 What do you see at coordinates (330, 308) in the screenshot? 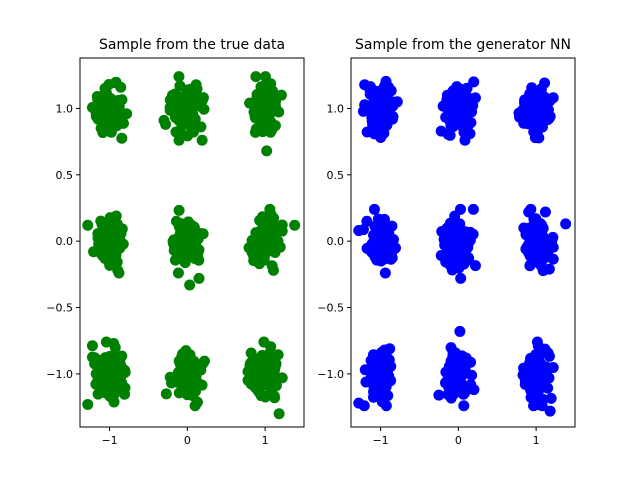
I see `y-tick-label: −0.5` at bounding box center [330, 308].